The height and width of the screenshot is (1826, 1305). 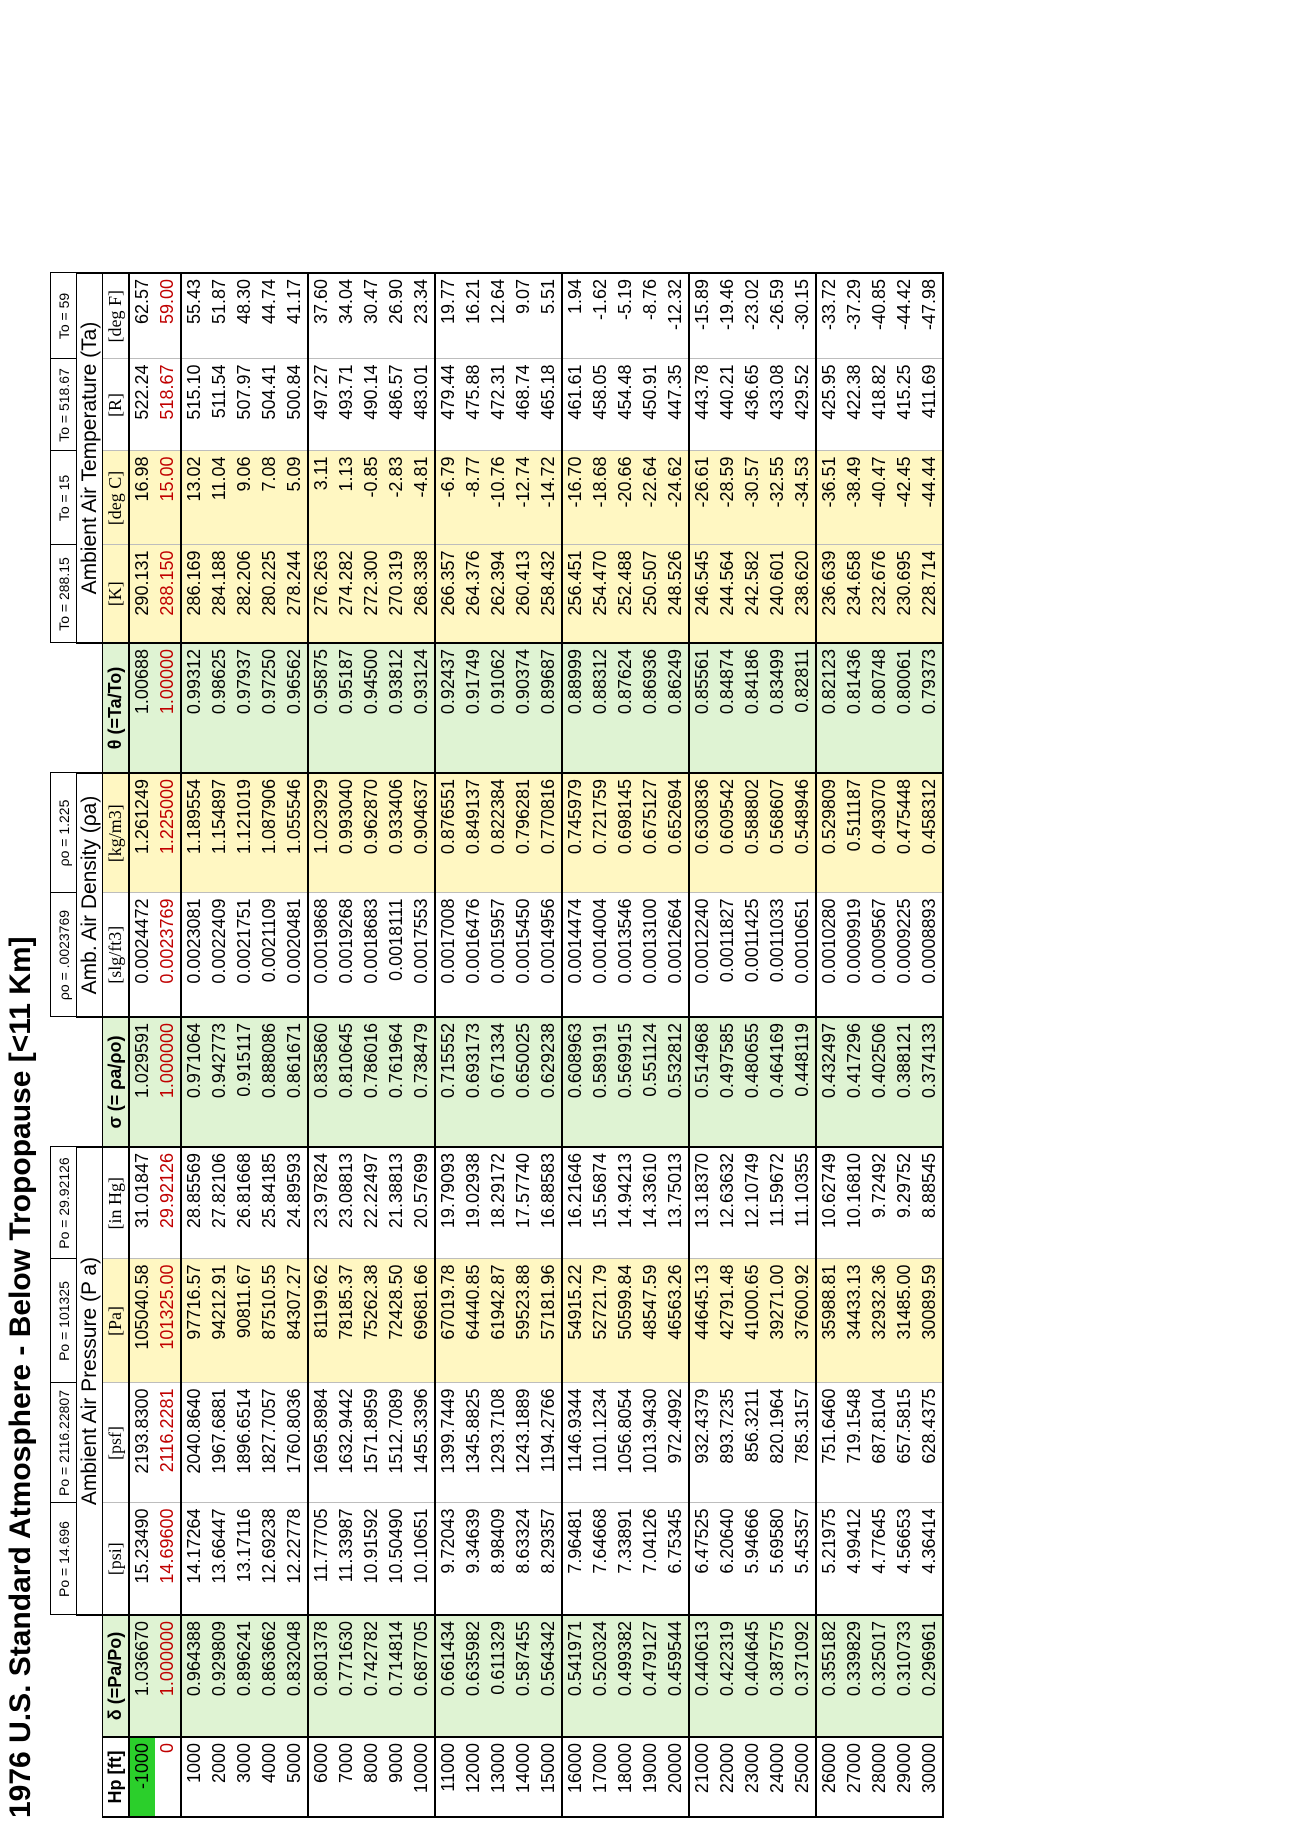 I want to click on col-psi: [psi], so click(x=115, y=1559).